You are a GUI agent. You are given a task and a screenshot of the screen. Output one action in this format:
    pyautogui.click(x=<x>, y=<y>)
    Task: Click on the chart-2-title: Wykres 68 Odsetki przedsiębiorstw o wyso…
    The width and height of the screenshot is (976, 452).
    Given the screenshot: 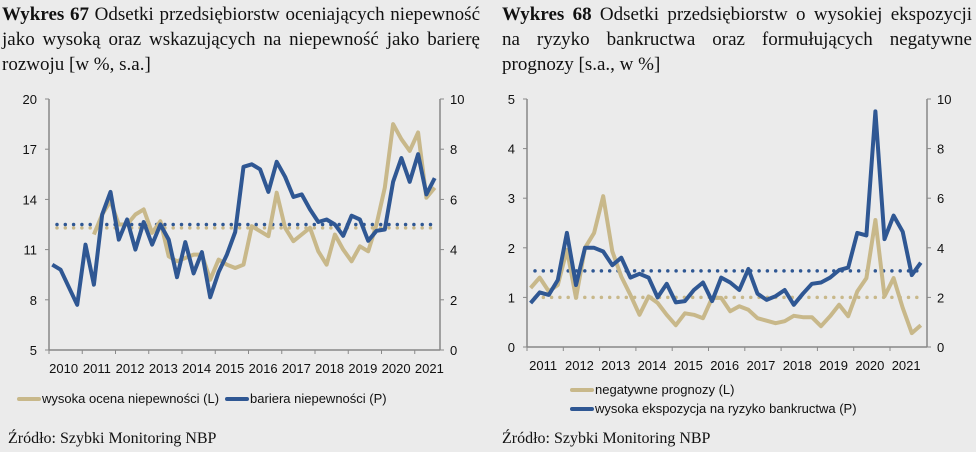 What is the action you would take?
    pyautogui.click(x=737, y=39)
    